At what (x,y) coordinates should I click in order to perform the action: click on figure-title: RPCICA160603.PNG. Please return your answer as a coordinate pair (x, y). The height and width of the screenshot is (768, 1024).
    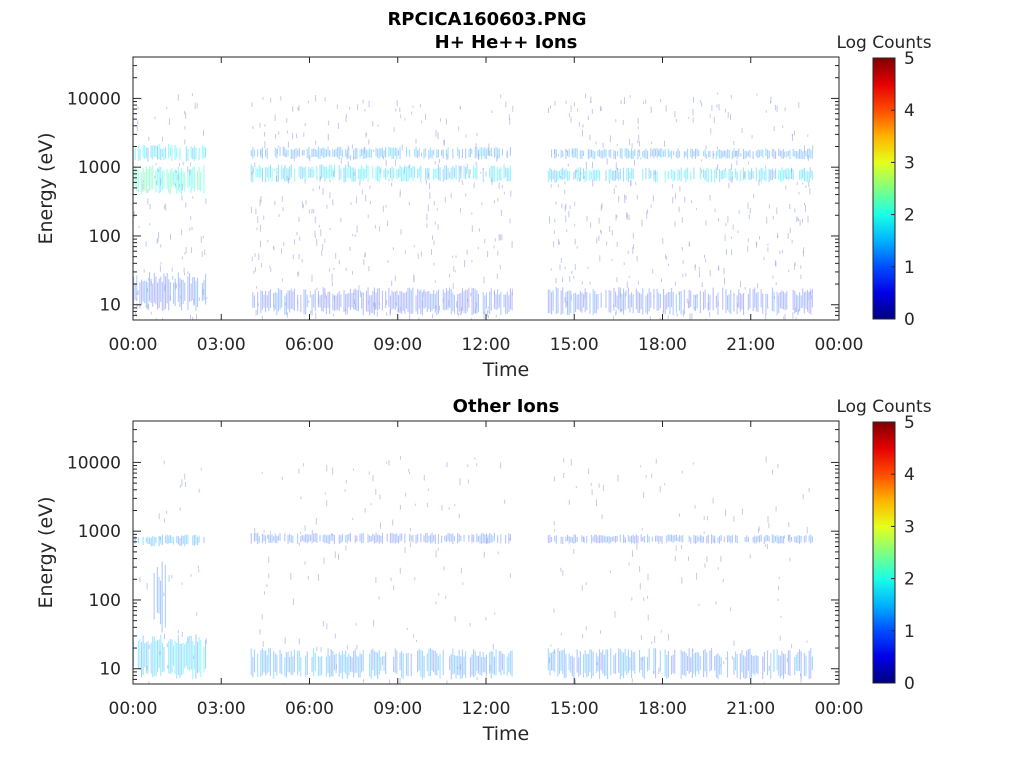
    Looking at the image, I should click on (486, 19).